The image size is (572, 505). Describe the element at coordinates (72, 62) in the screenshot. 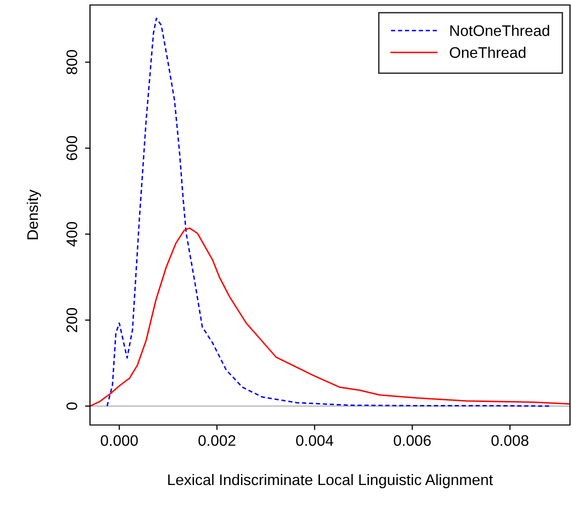

I see `y-tick-label: 800` at that location.